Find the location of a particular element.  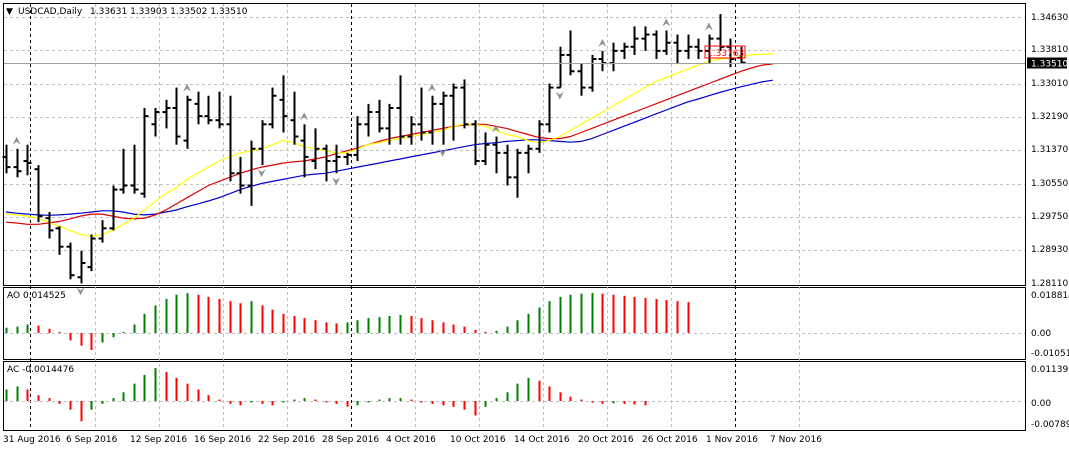

ao-tick: 0.018814 is located at coordinates (1050, 296).